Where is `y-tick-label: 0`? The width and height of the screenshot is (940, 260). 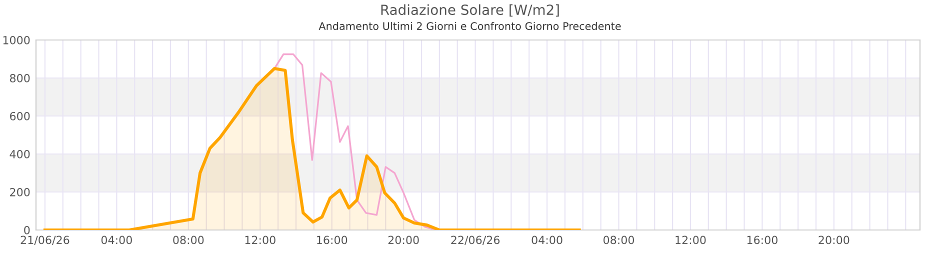
y-tick-label: 0 is located at coordinates (27, 230).